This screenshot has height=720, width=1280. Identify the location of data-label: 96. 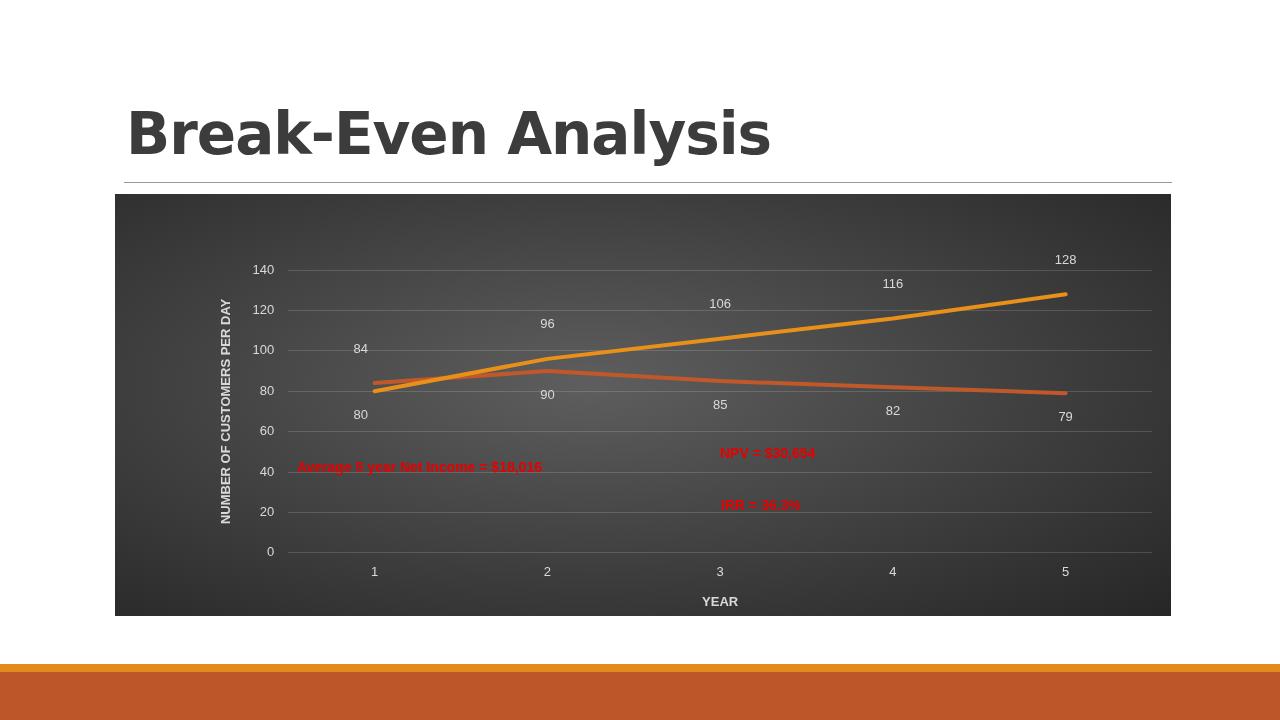
(547, 324).